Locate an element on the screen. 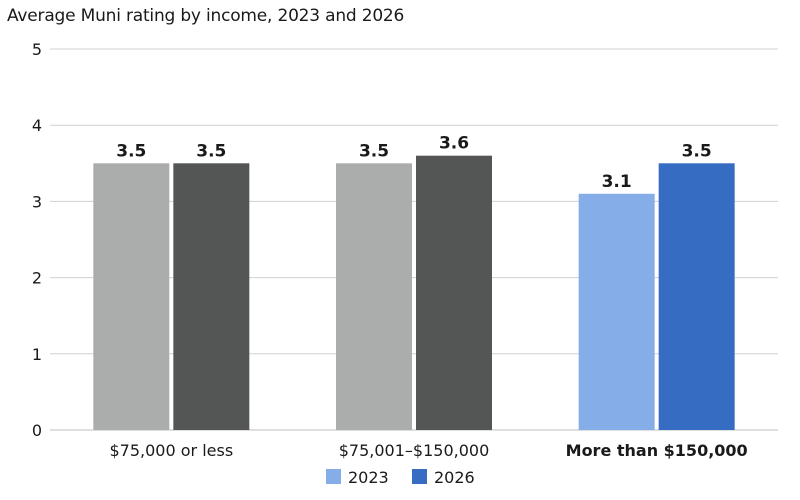 The image size is (800, 500). y-tick-label-2: 2 is located at coordinates (37, 278).